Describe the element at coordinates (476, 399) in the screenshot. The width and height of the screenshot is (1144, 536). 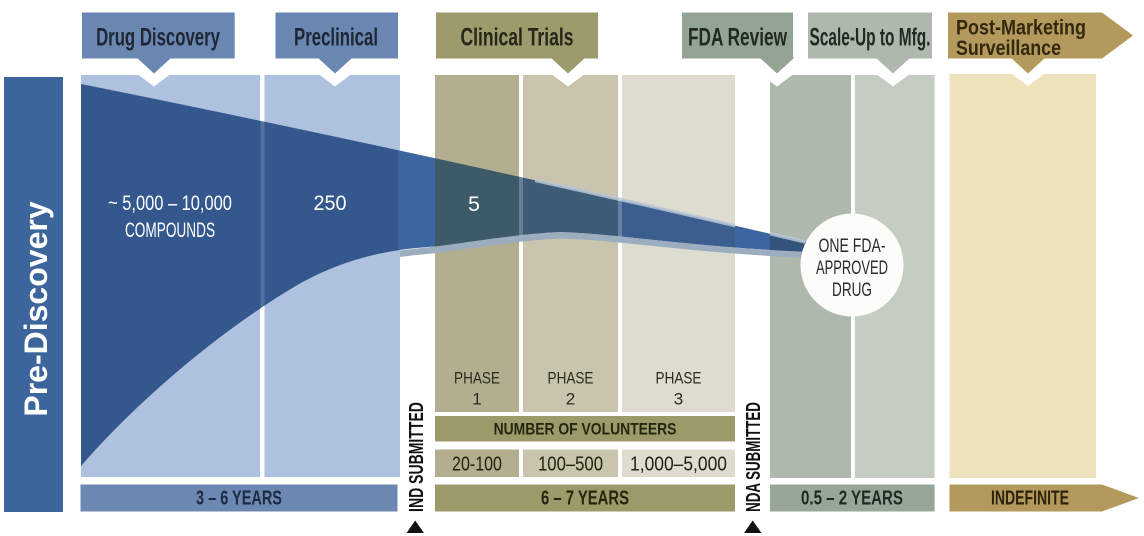
I see `svg-text: 1` at that location.